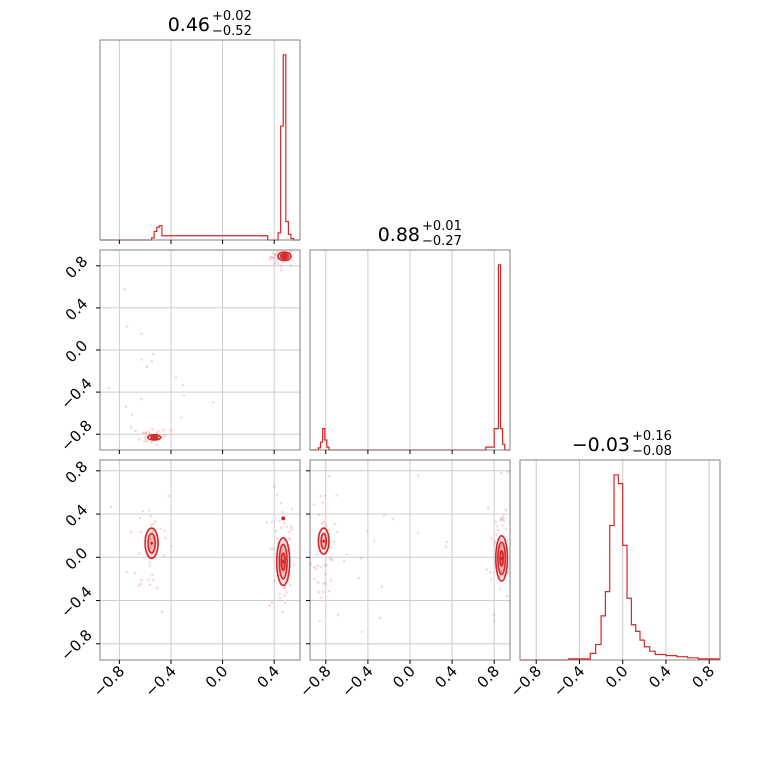 The image size is (760, 760). What do you see at coordinates (232, 31) in the screenshot?
I see `title-minus: −0.52` at bounding box center [232, 31].